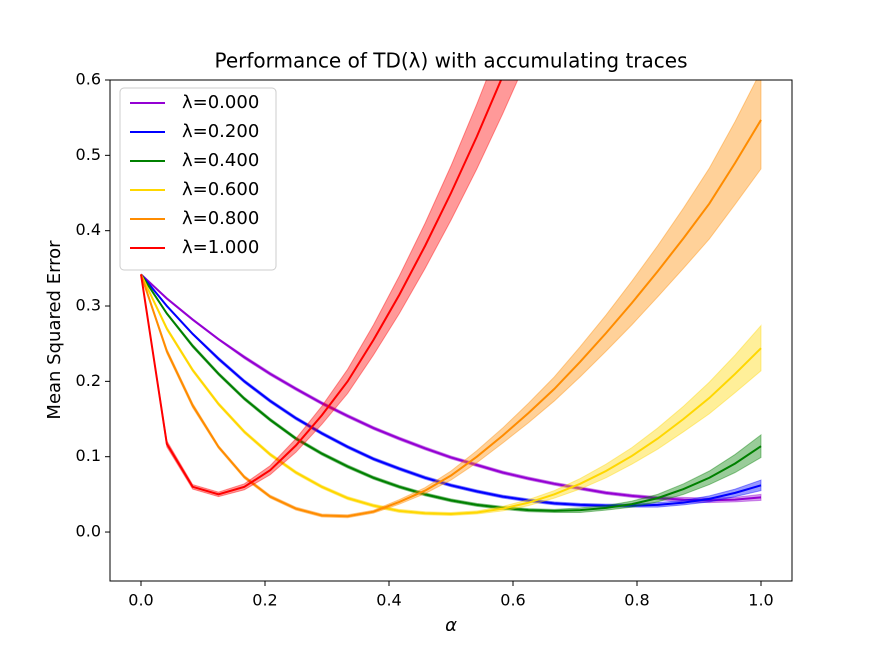  Describe the element at coordinates (88, 154) in the screenshot. I see `y-tick-label: 0.5` at that location.